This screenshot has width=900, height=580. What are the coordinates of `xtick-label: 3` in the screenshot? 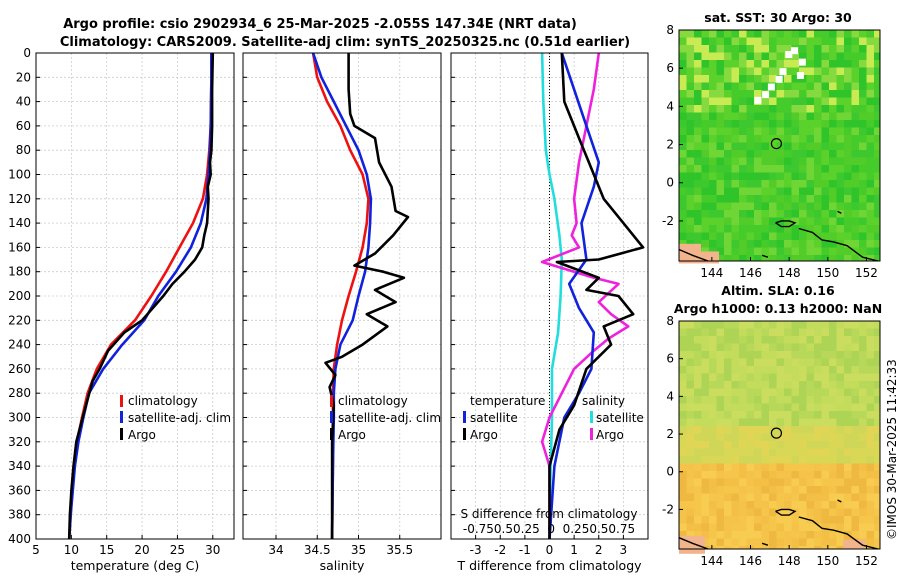 It's located at (624, 550).